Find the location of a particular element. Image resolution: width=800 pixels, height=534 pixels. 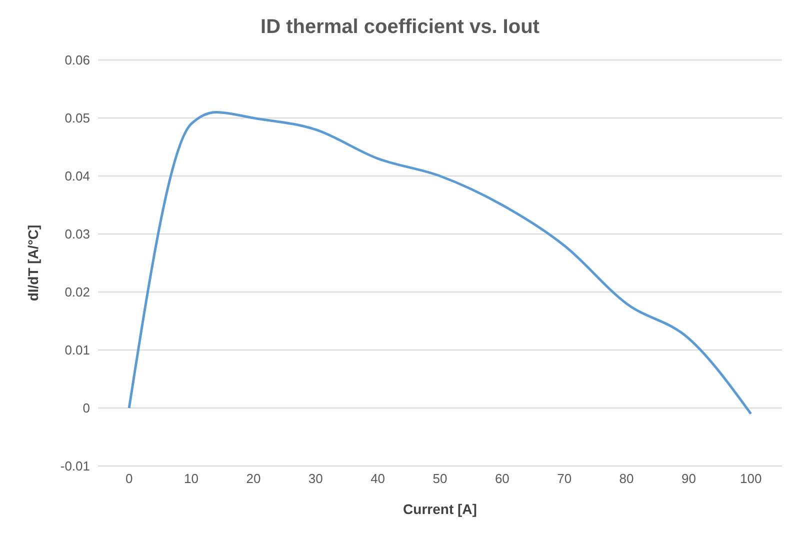

x-tick-label: 40 is located at coordinates (378, 478).